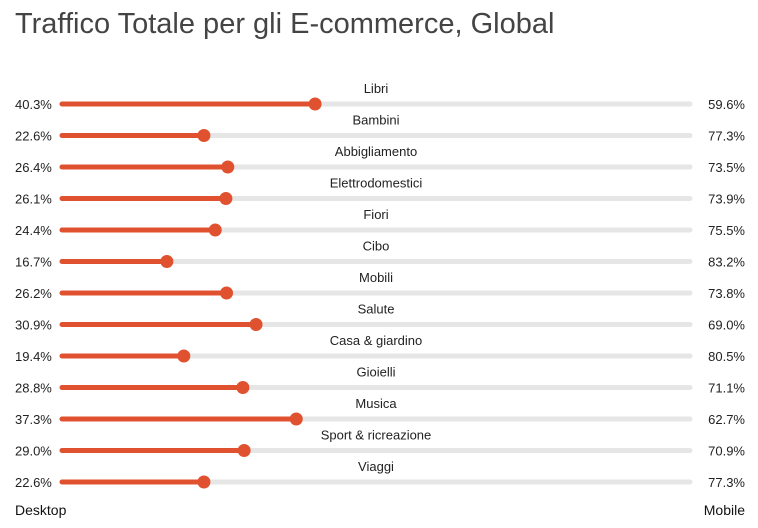 This screenshot has height=528, width=758. Describe the element at coordinates (33, 167) in the screenshot. I see `desktop-value-label: 26.4%` at that location.